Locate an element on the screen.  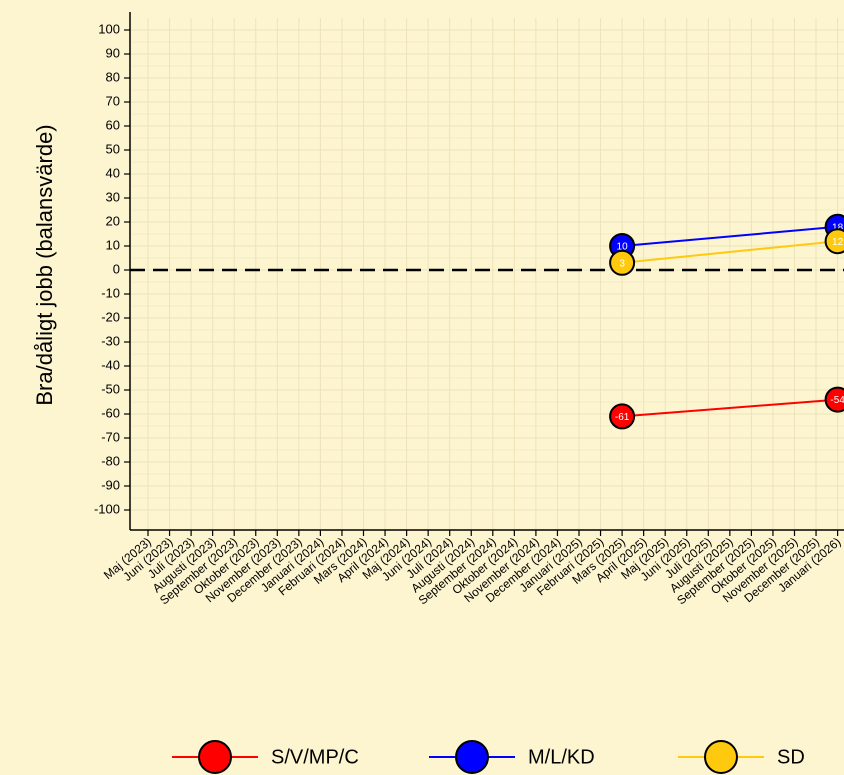
y-tick-label: -30 is located at coordinates (110, 340).